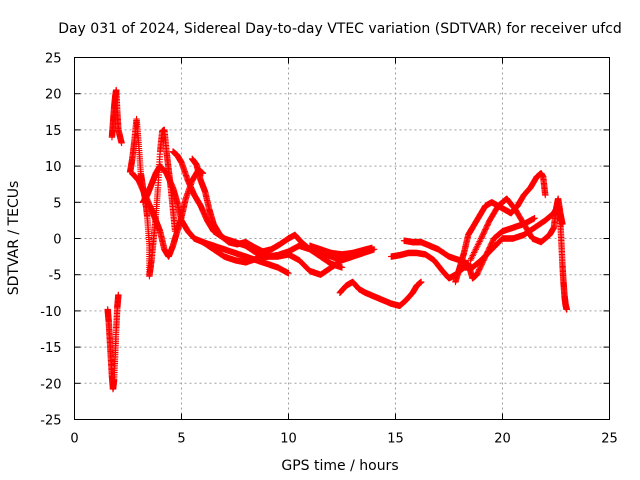 The width and height of the screenshot is (640, 480). What do you see at coordinates (55, 276) in the screenshot?
I see `y-tick-label: -5` at bounding box center [55, 276].